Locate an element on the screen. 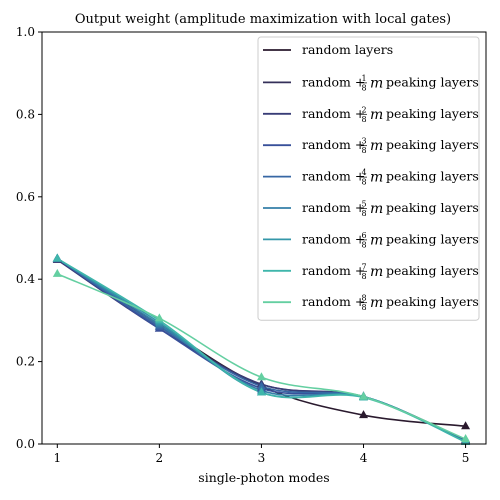  y-tick-label: 0.6 is located at coordinates (25, 197).